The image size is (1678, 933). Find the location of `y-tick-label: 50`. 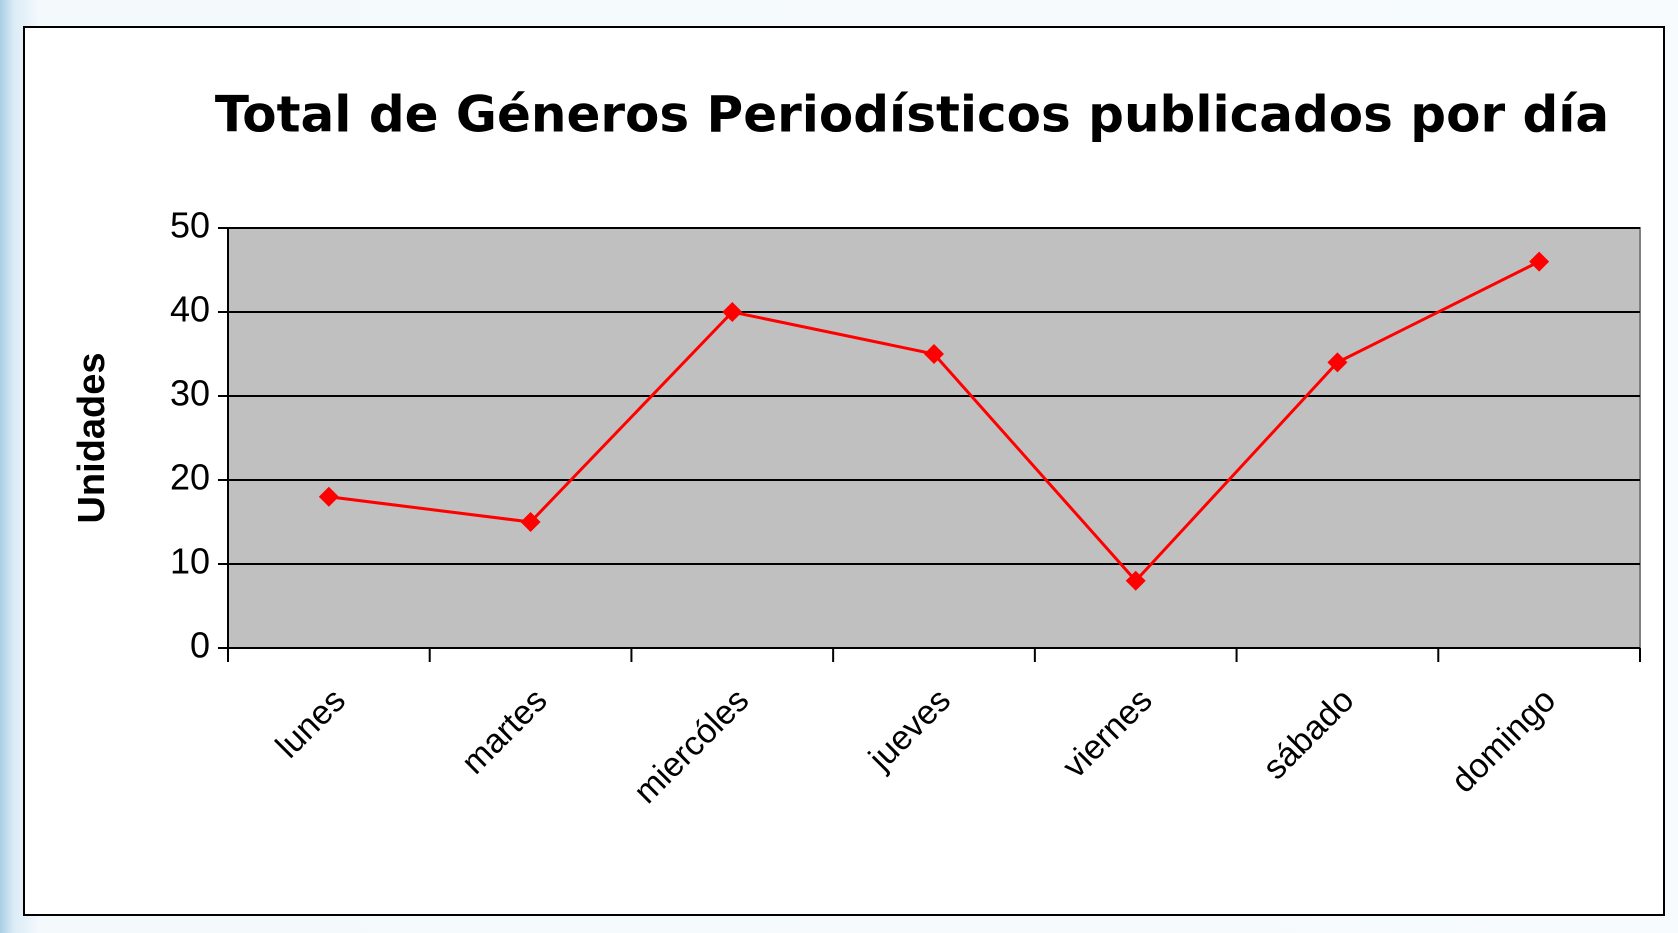

y-tick-label: 50 is located at coordinates (190, 225).